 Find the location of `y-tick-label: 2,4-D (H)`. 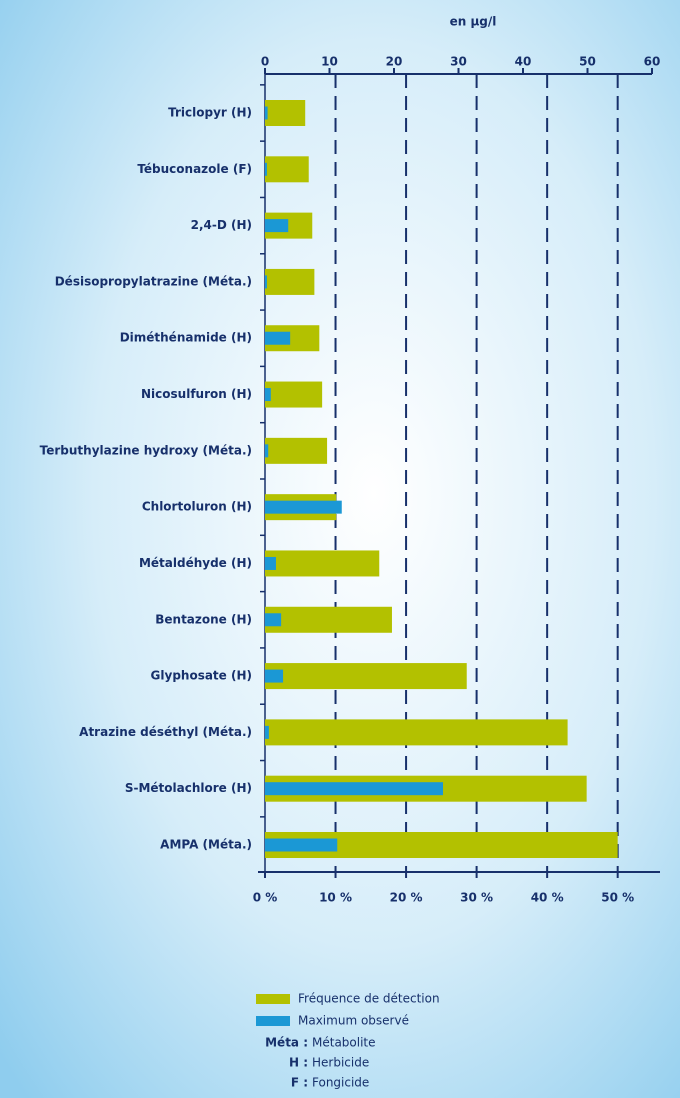

y-tick-label: 2,4-D (H) is located at coordinates (221, 225).